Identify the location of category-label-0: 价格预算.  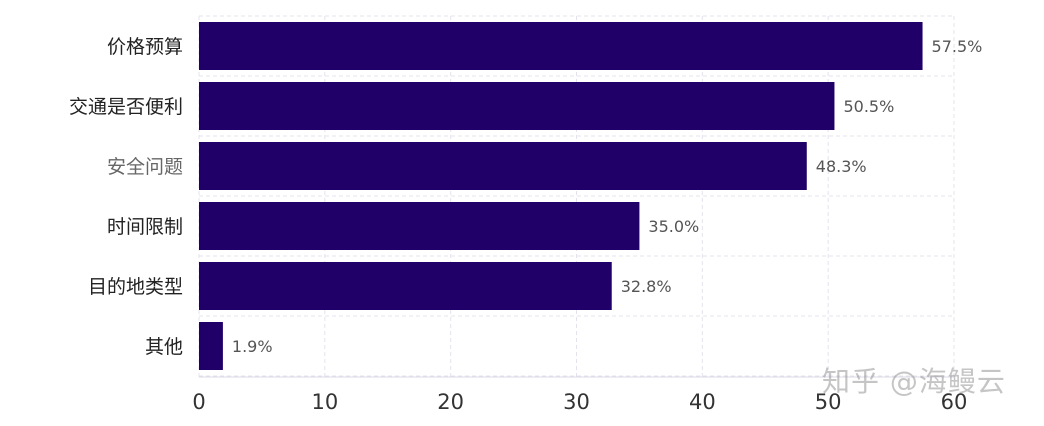
(145, 47).